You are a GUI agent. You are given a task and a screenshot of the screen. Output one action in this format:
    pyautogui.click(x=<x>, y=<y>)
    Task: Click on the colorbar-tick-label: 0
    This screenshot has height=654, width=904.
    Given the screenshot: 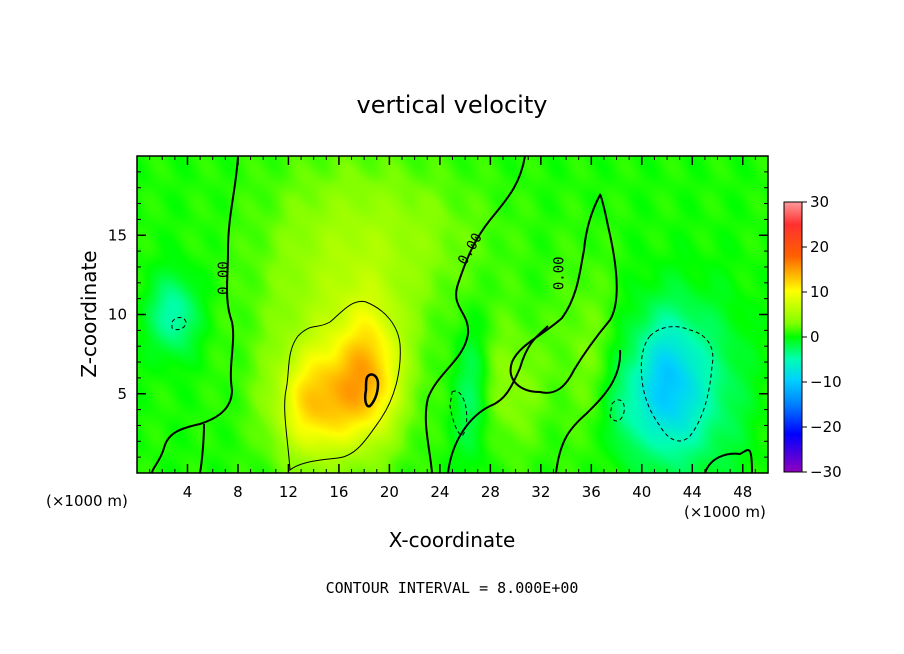 What is the action you would take?
    pyautogui.click(x=815, y=337)
    